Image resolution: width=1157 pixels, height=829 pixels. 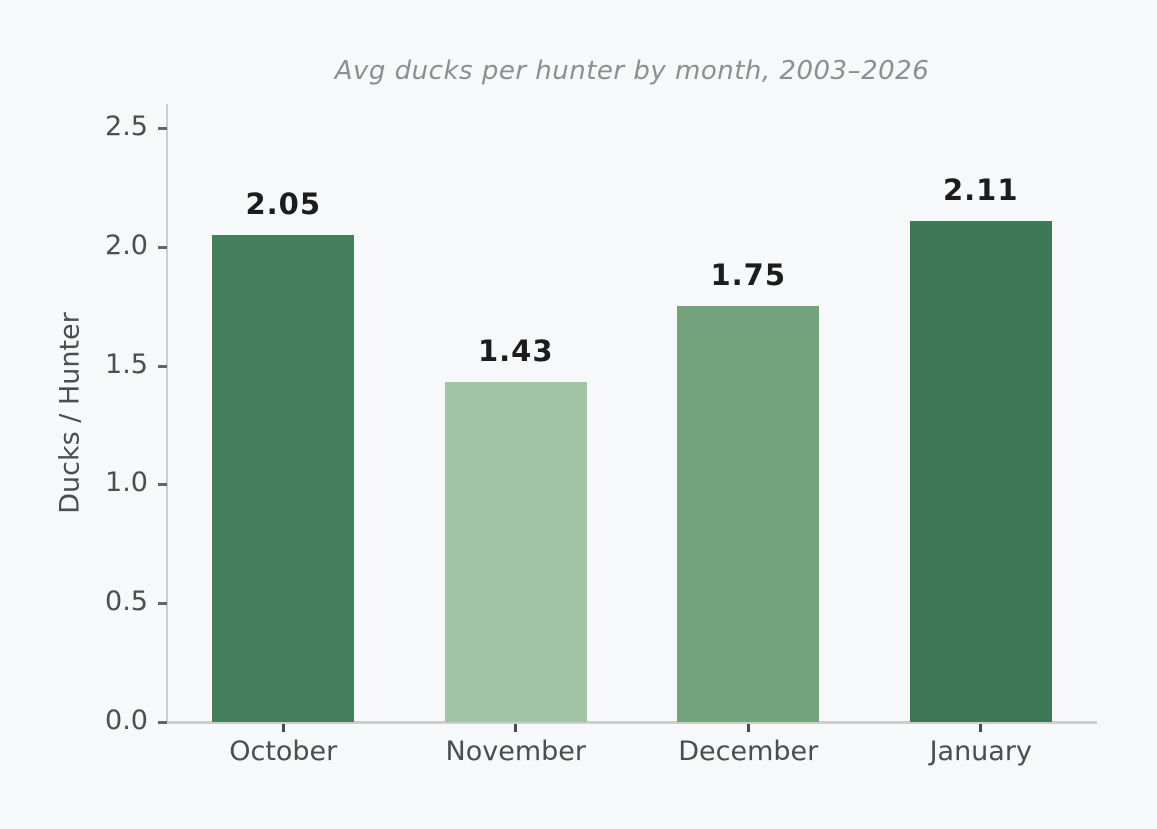 I want to click on y-tick-label: 0.0, so click(x=126, y=720).